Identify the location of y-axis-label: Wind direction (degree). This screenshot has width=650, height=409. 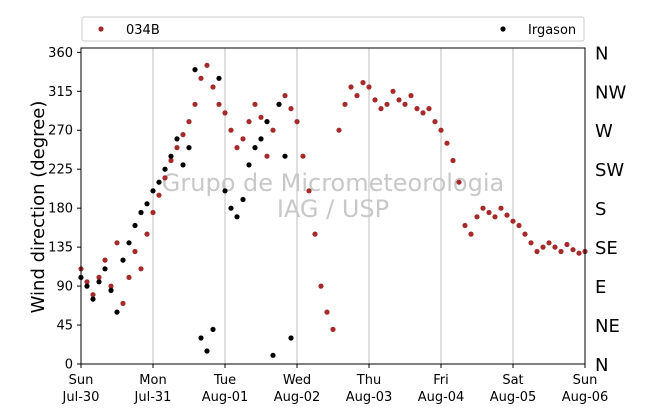
(38, 207).